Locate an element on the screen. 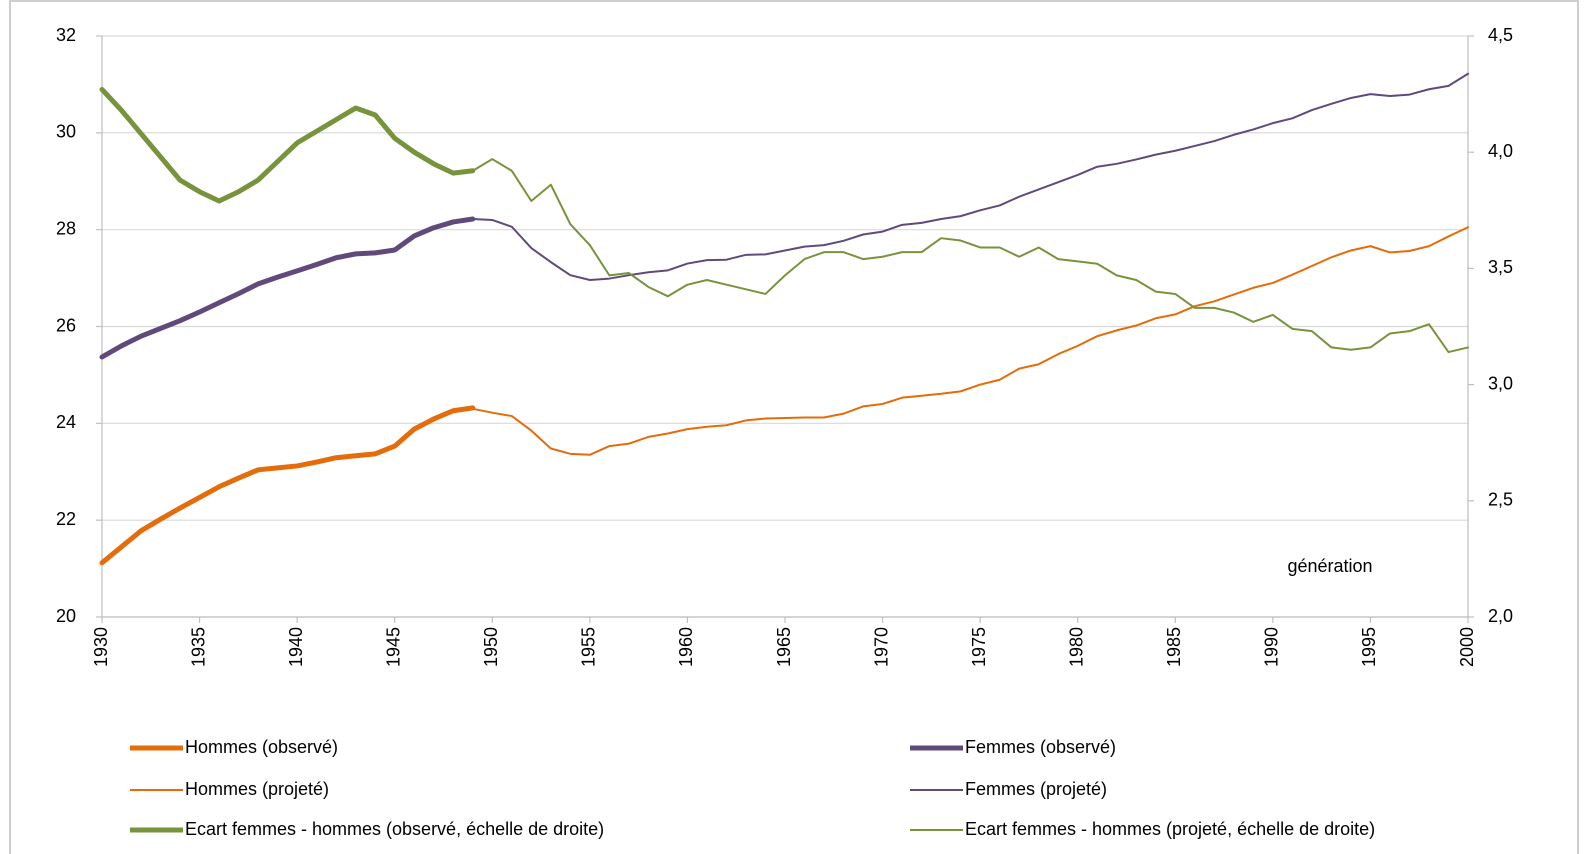 This screenshot has width=1589, height=854. x-tick-label: 1945 is located at coordinates (393, 647).